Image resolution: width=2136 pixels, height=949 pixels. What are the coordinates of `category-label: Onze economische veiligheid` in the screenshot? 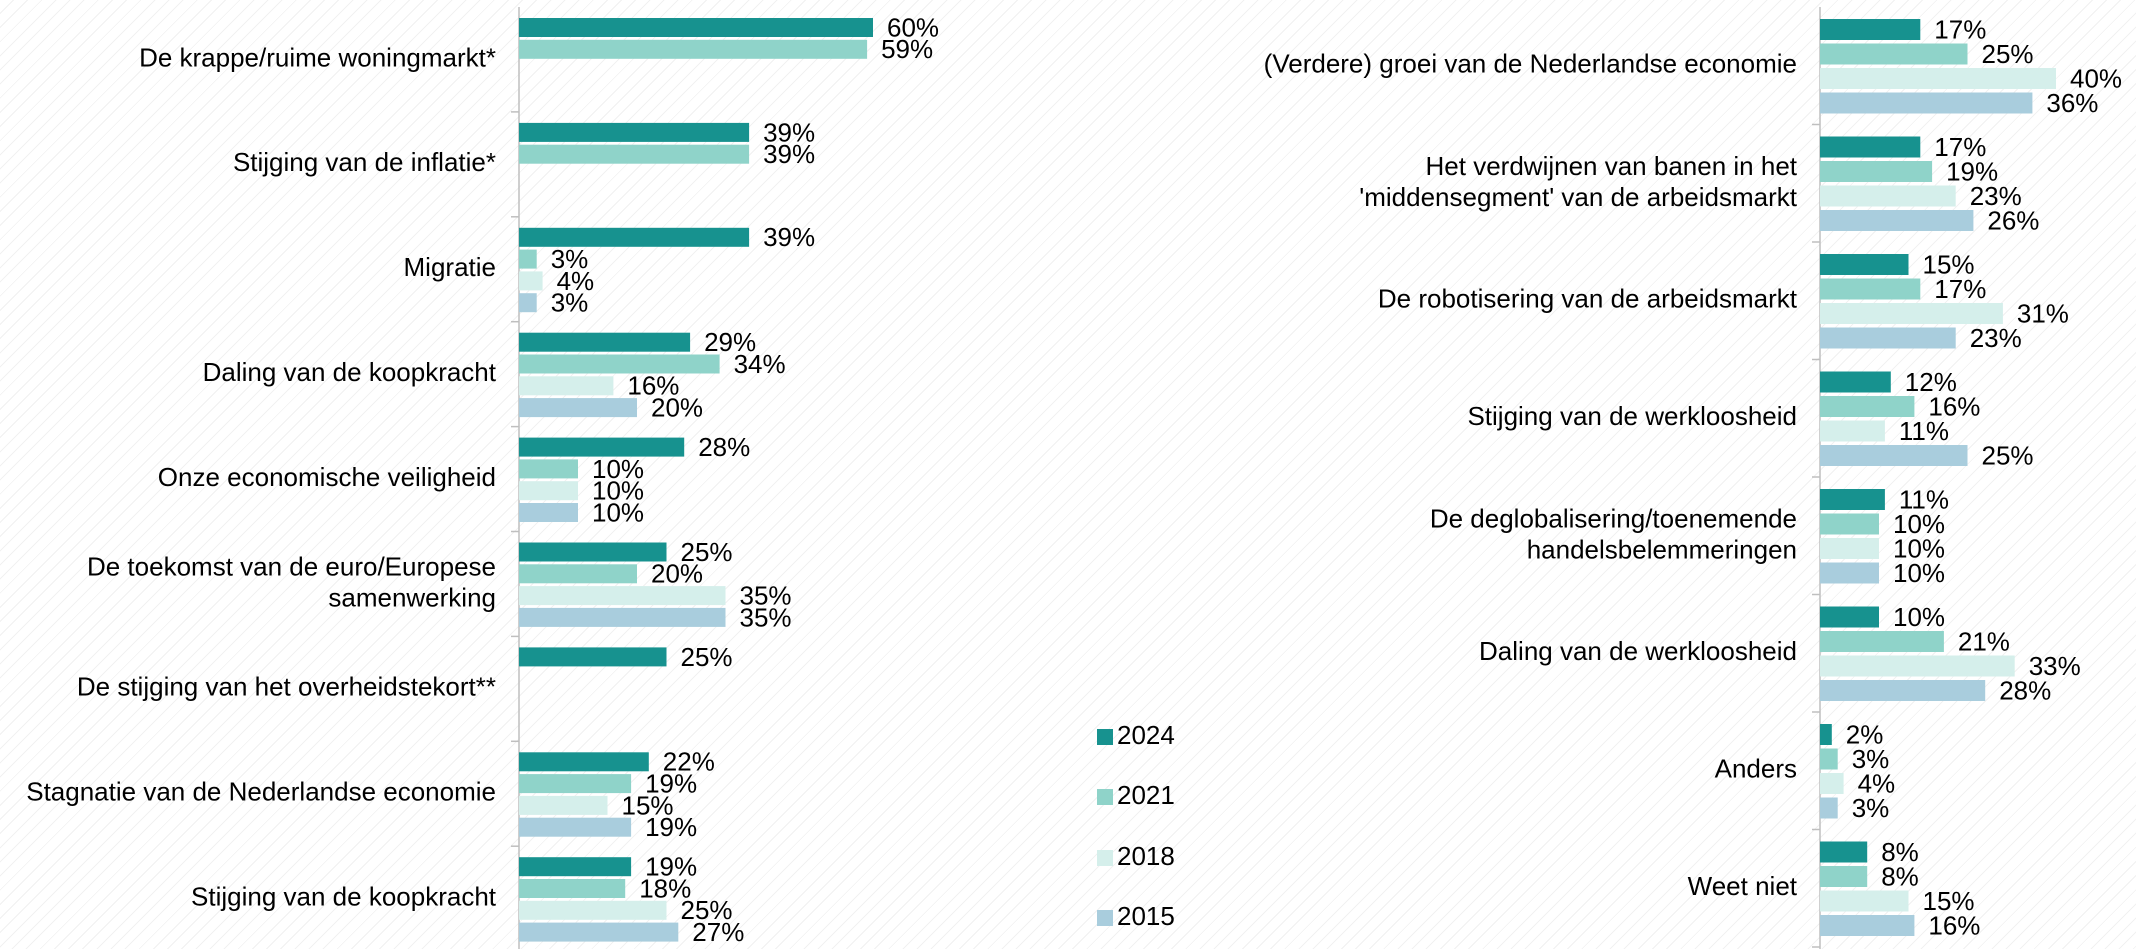 It's located at (327, 477).